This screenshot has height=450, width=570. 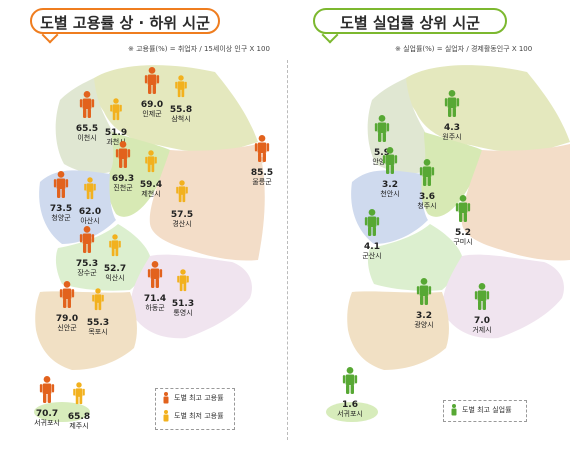 What do you see at coordinates (410, 21) in the screenshot?
I see `right-title: 도별 실업률 상위 시군` at bounding box center [410, 21].